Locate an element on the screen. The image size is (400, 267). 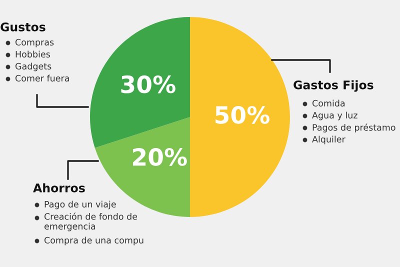
data-label: 50% is located at coordinates (243, 115).